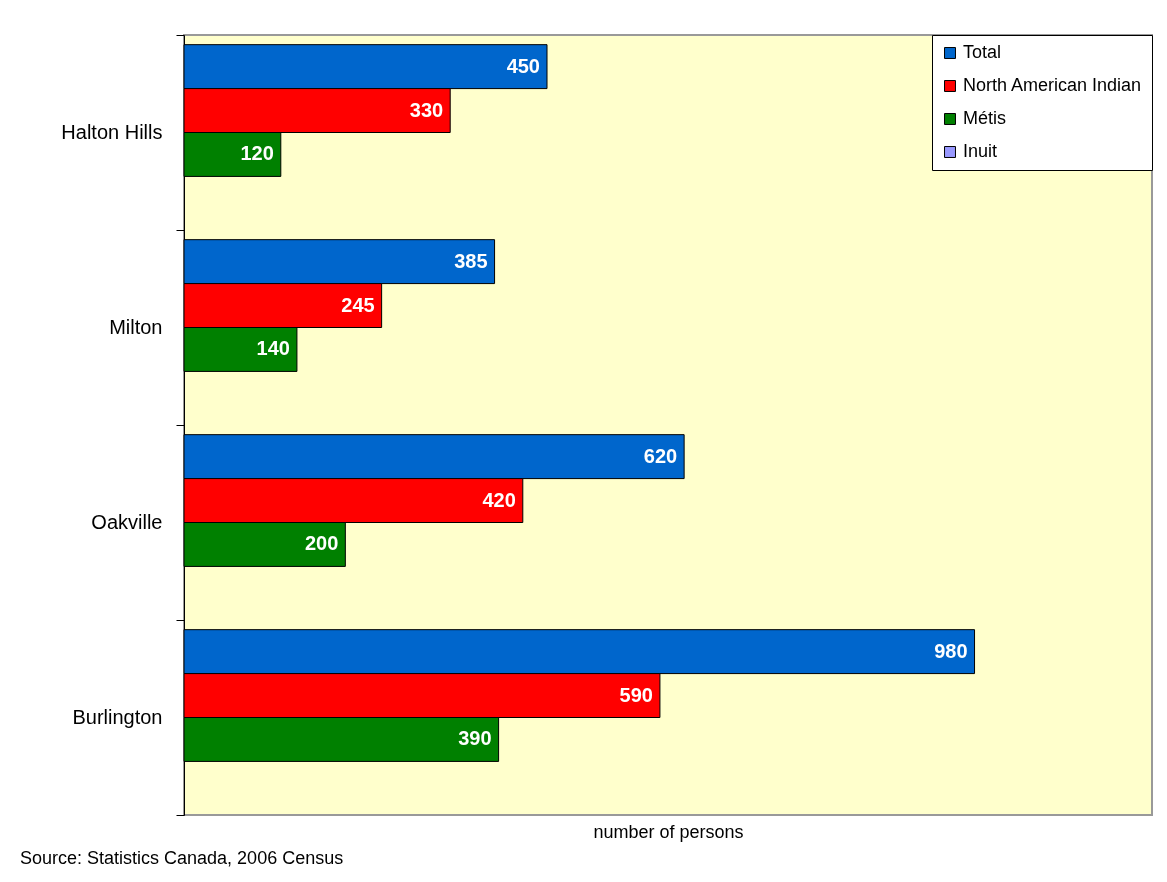 The height and width of the screenshot is (882, 1167). What do you see at coordinates (117, 717) in the screenshot?
I see `y-tick-label: Burlington` at bounding box center [117, 717].